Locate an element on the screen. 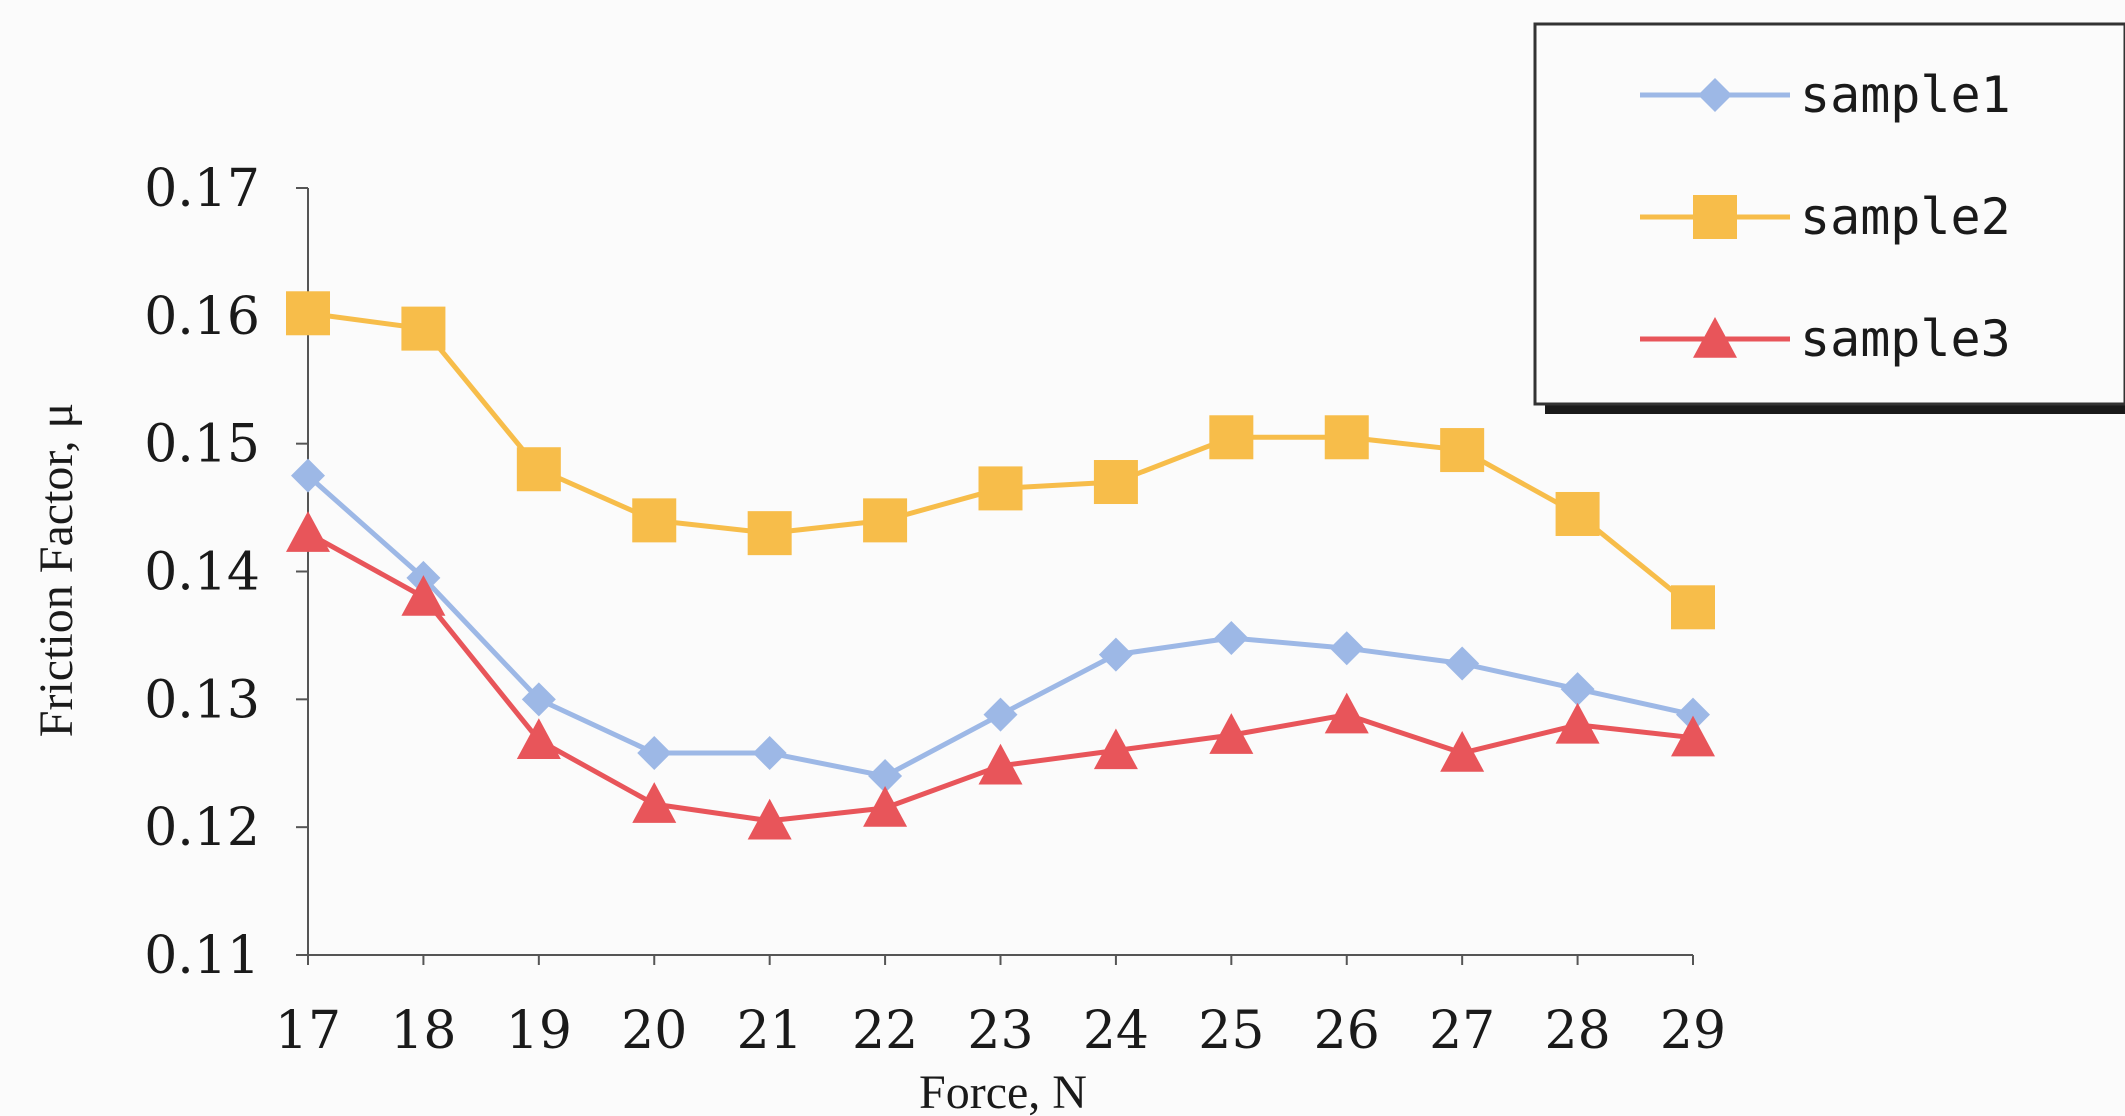  x-axis-title: Force, N is located at coordinates (1003, 1091).